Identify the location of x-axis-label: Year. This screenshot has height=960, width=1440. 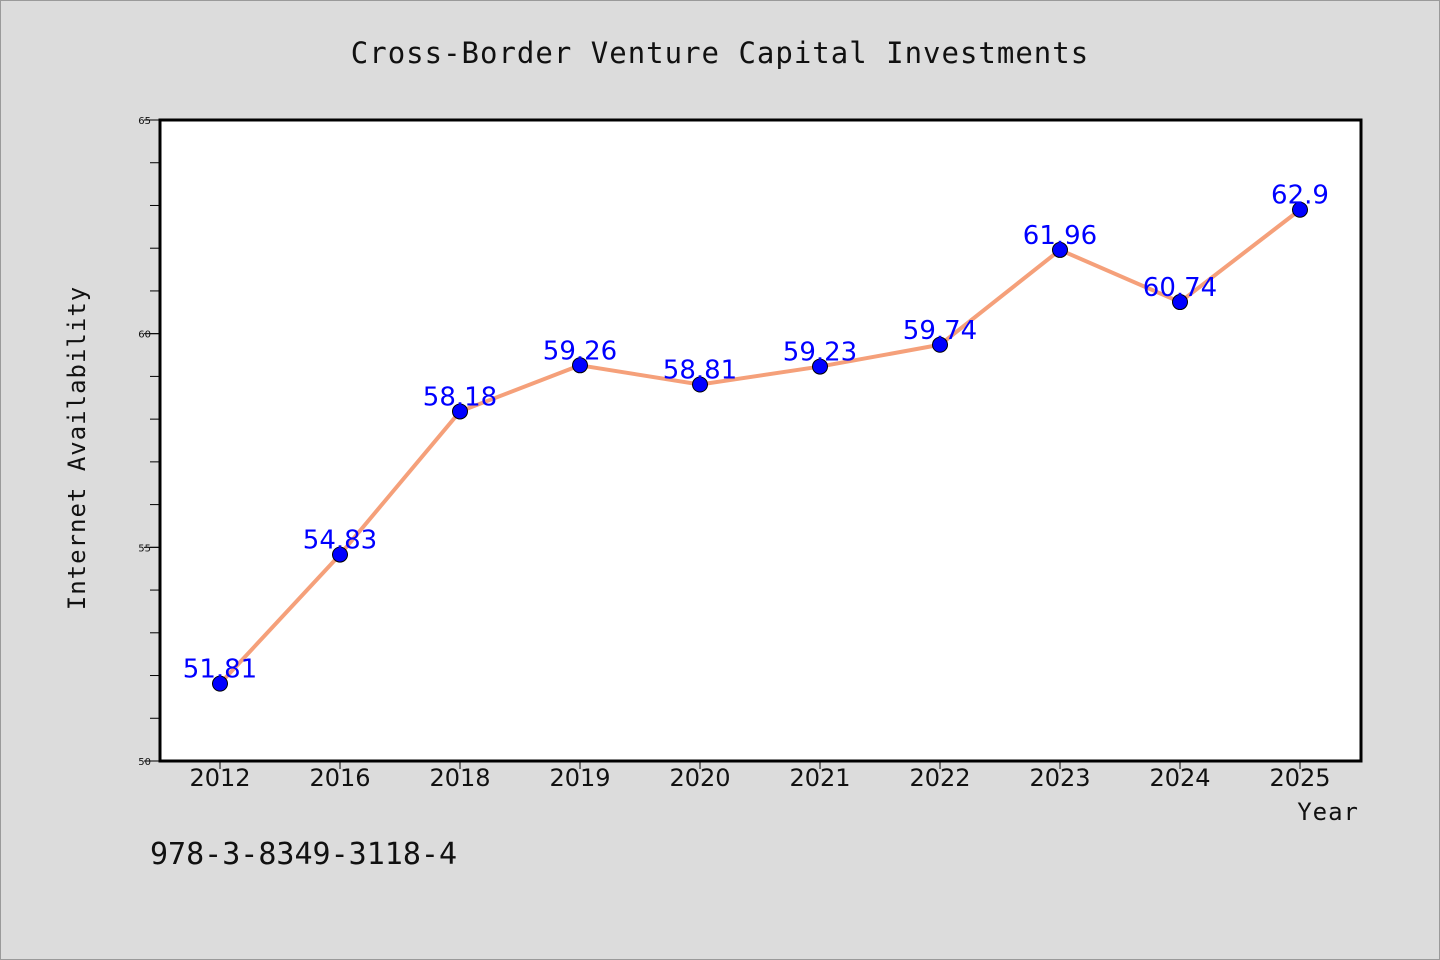
(1328, 812).